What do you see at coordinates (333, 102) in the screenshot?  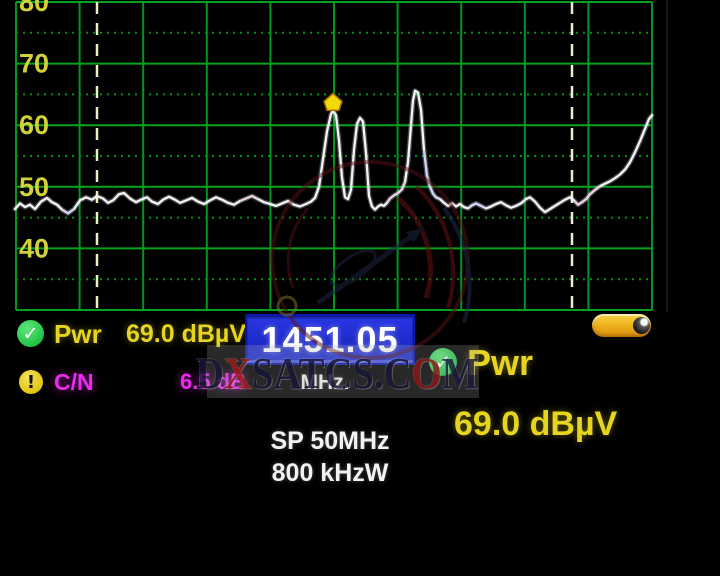 I see `peak-marker-icon` at bounding box center [333, 102].